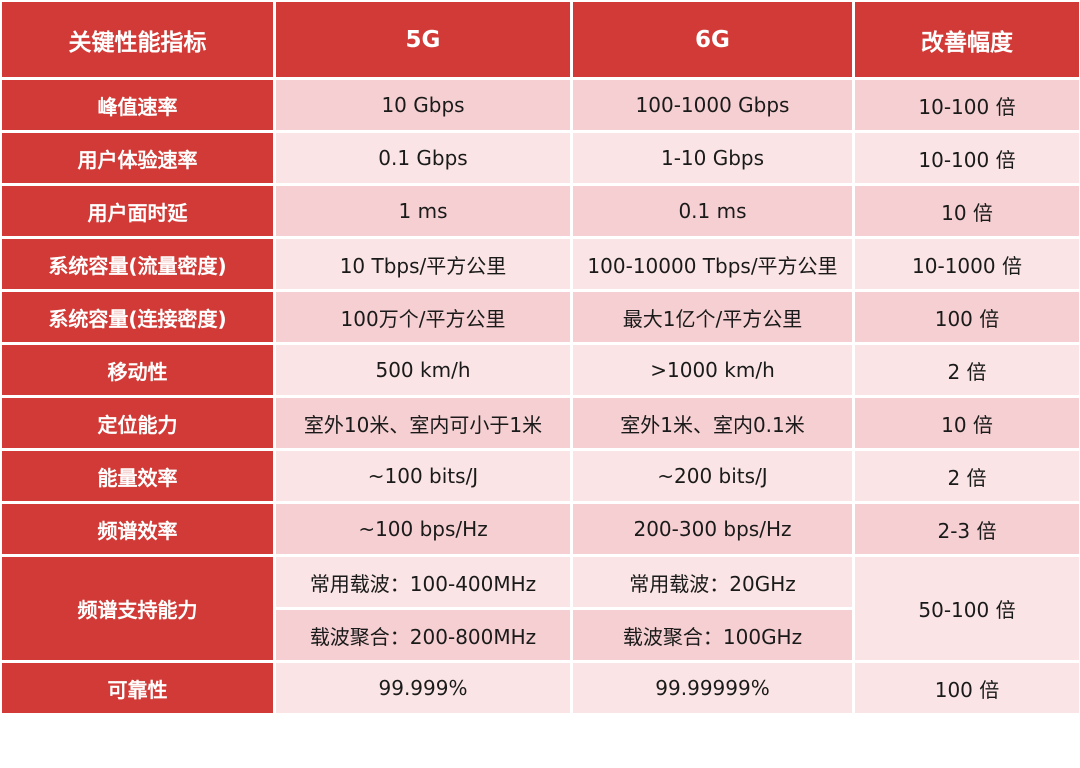  Describe the element at coordinates (137, 529) in the screenshot. I see `row-label: 频谱效率` at that location.